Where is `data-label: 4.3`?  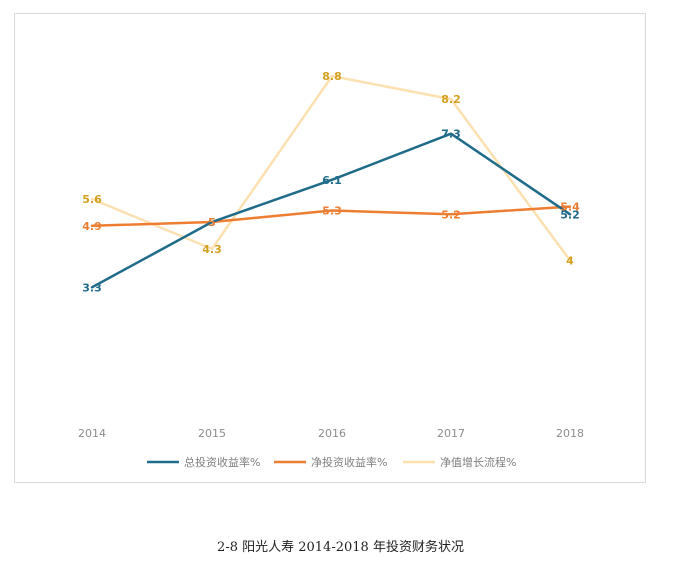 data-label: 4.3 is located at coordinates (212, 249).